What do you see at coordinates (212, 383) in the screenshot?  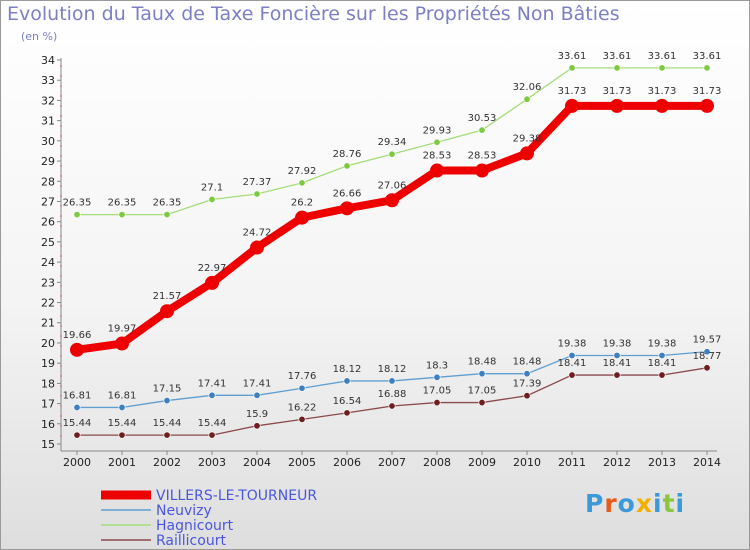 I see `data-label-neuvizy: 17.41` at bounding box center [212, 383].